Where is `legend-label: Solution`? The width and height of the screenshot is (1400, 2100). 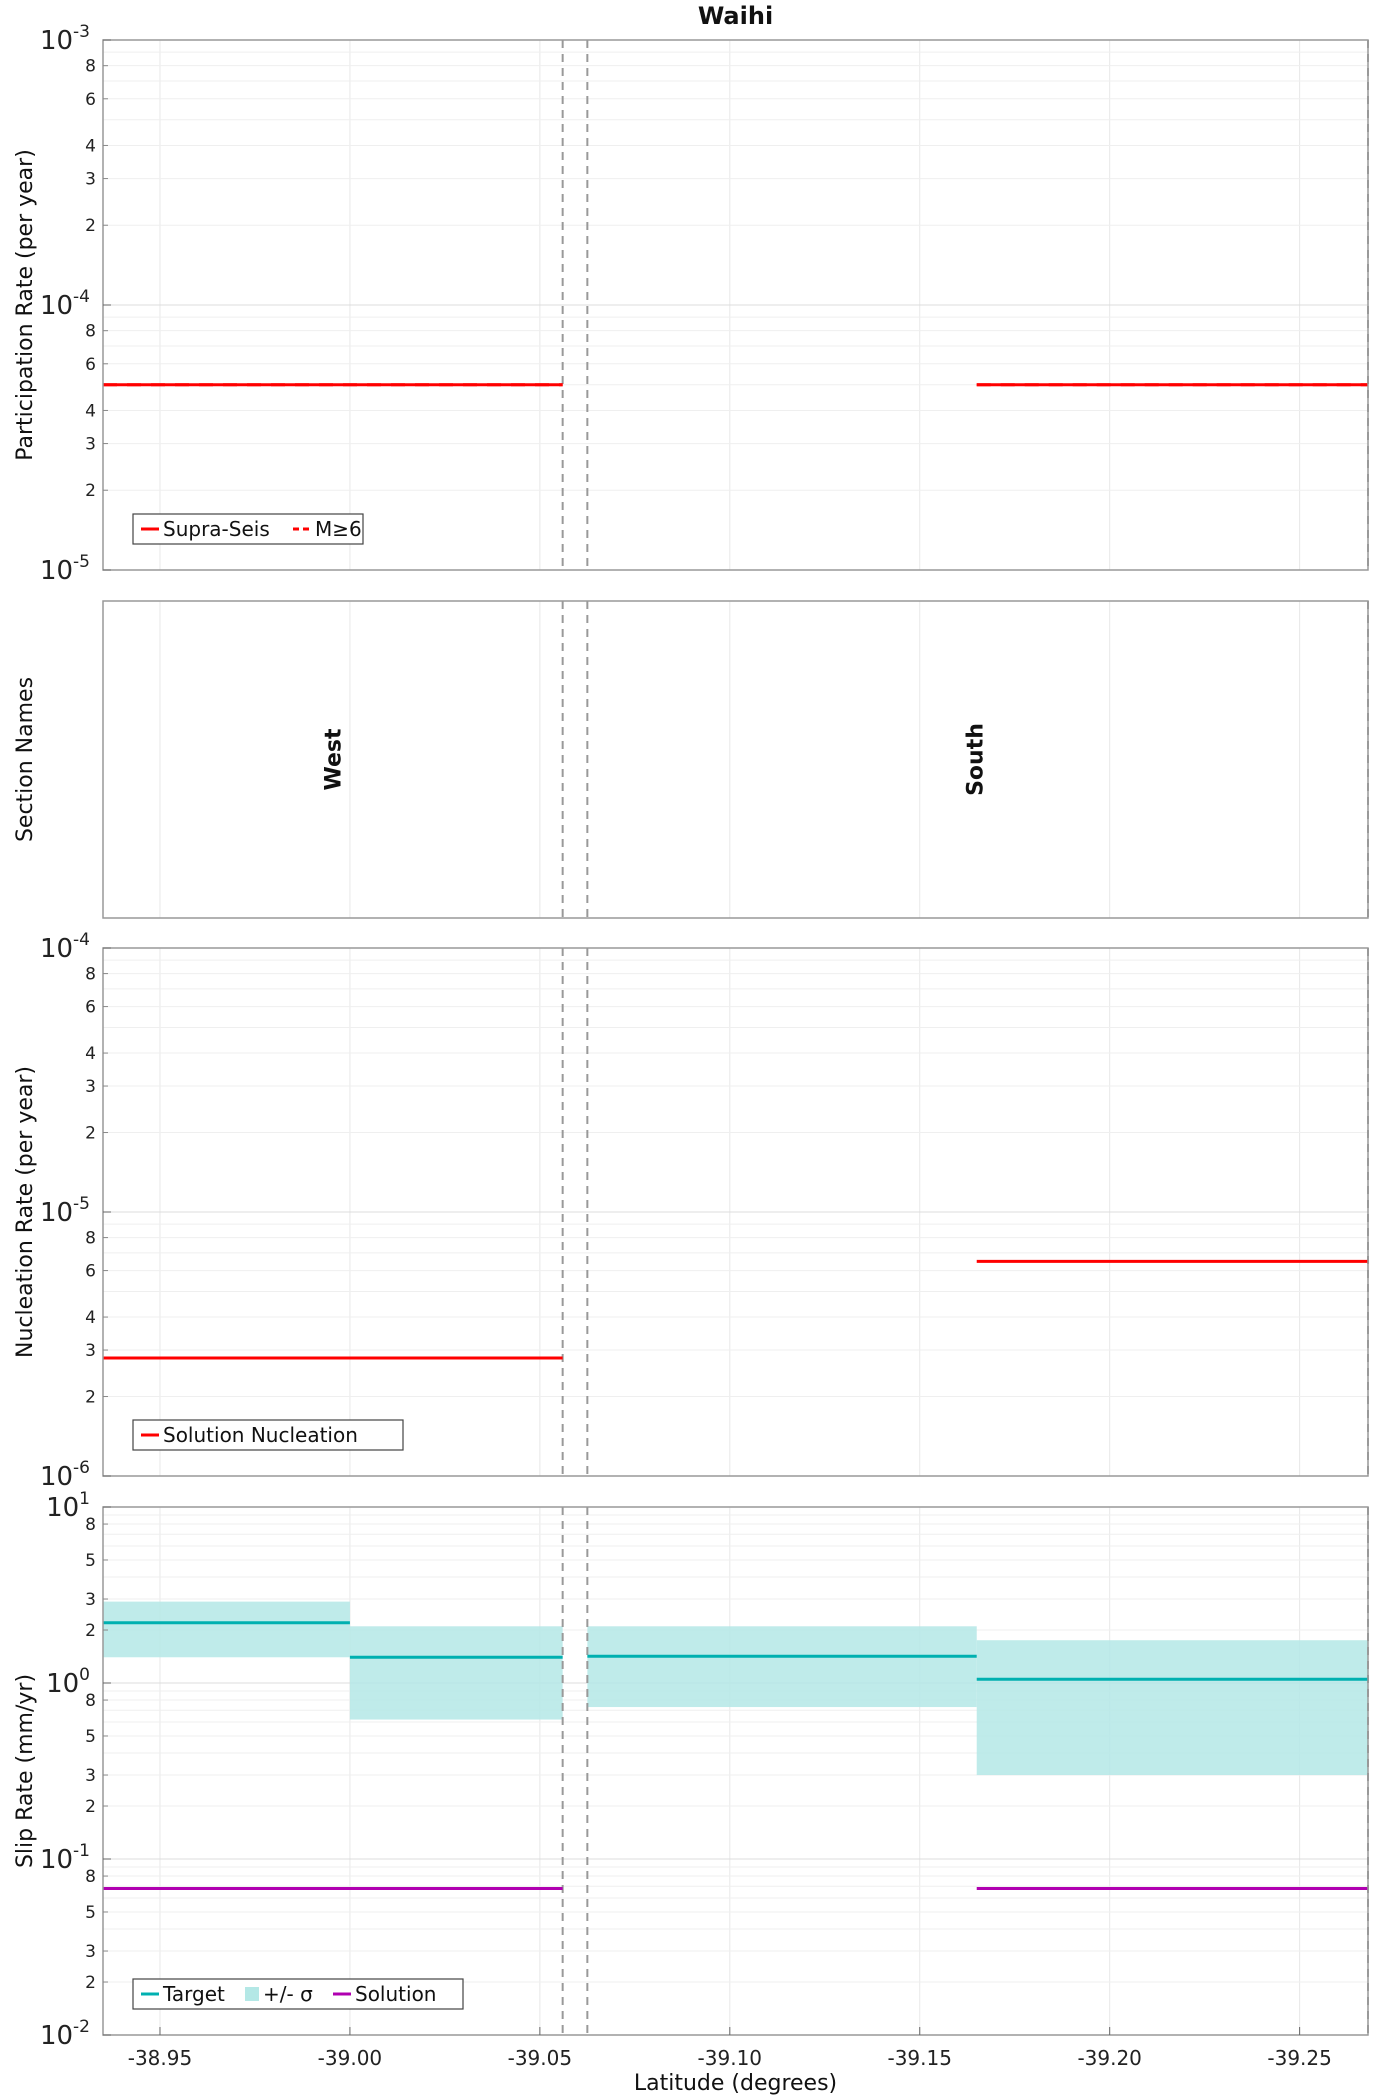
legend-label: Solution is located at coordinates (395, 1994).